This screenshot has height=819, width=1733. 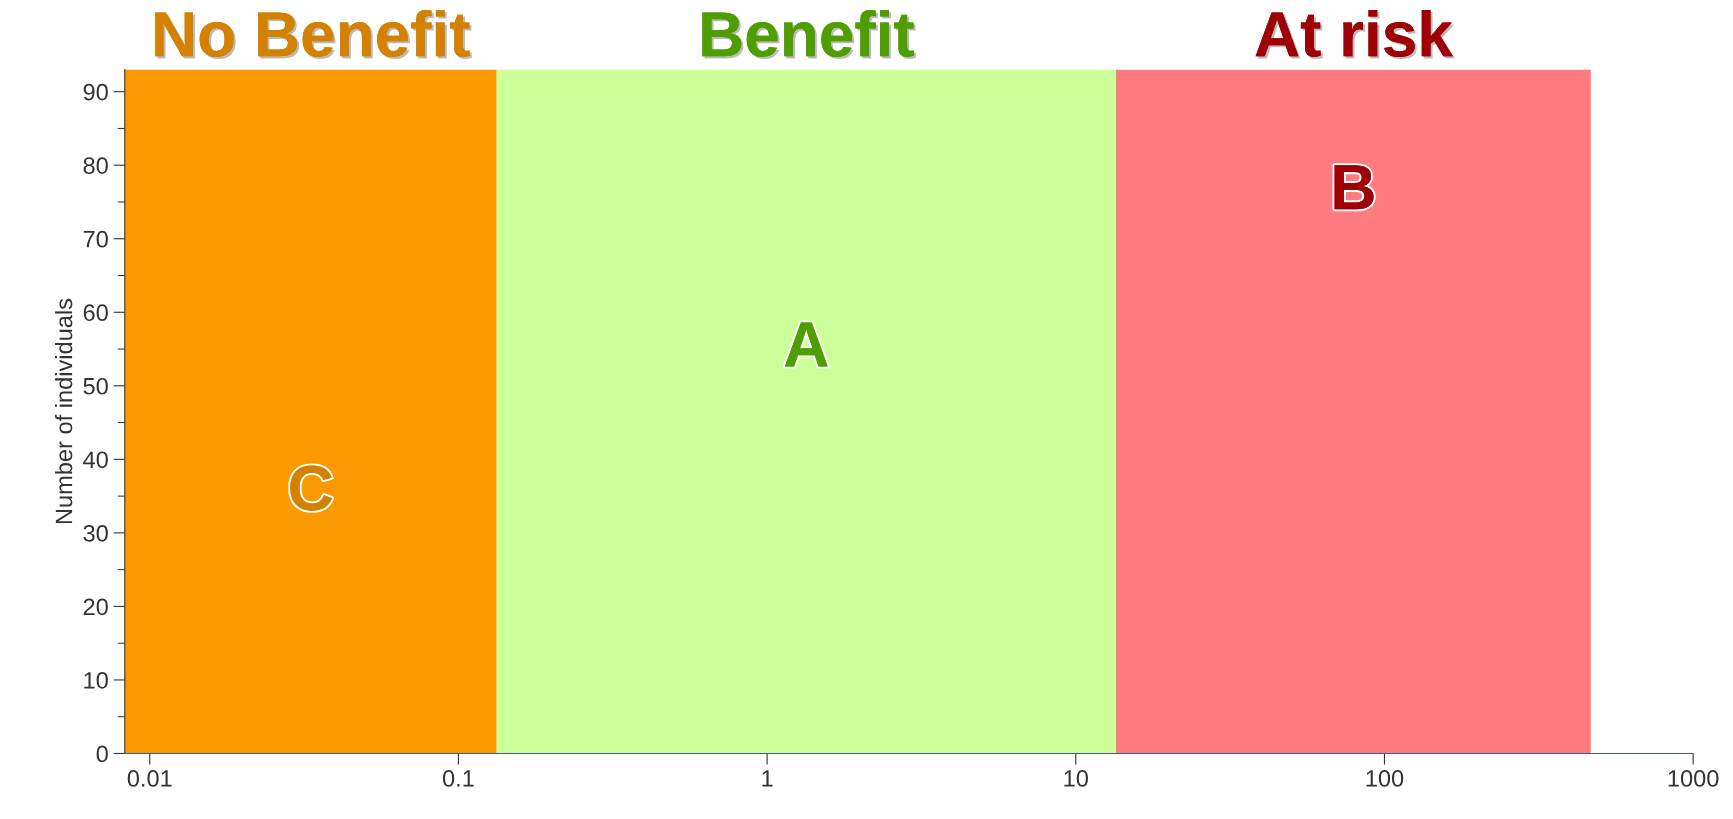 What do you see at coordinates (95, 386) in the screenshot?
I see `y-tick-label: 50` at bounding box center [95, 386].